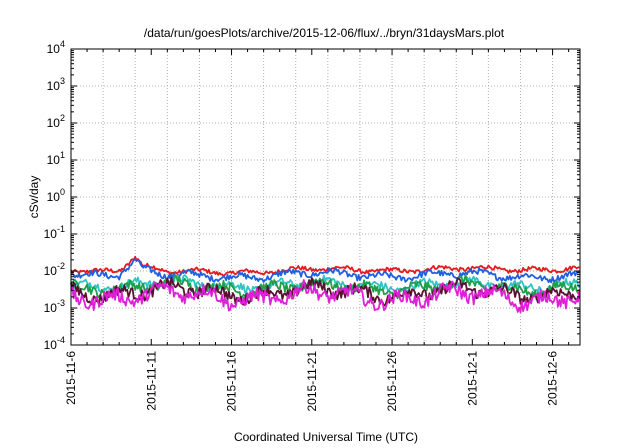 The image size is (640, 448). What do you see at coordinates (54, 306) in the screenshot?
I see `y-tick-label: 10⁻³` at bounding box center [54, 306].